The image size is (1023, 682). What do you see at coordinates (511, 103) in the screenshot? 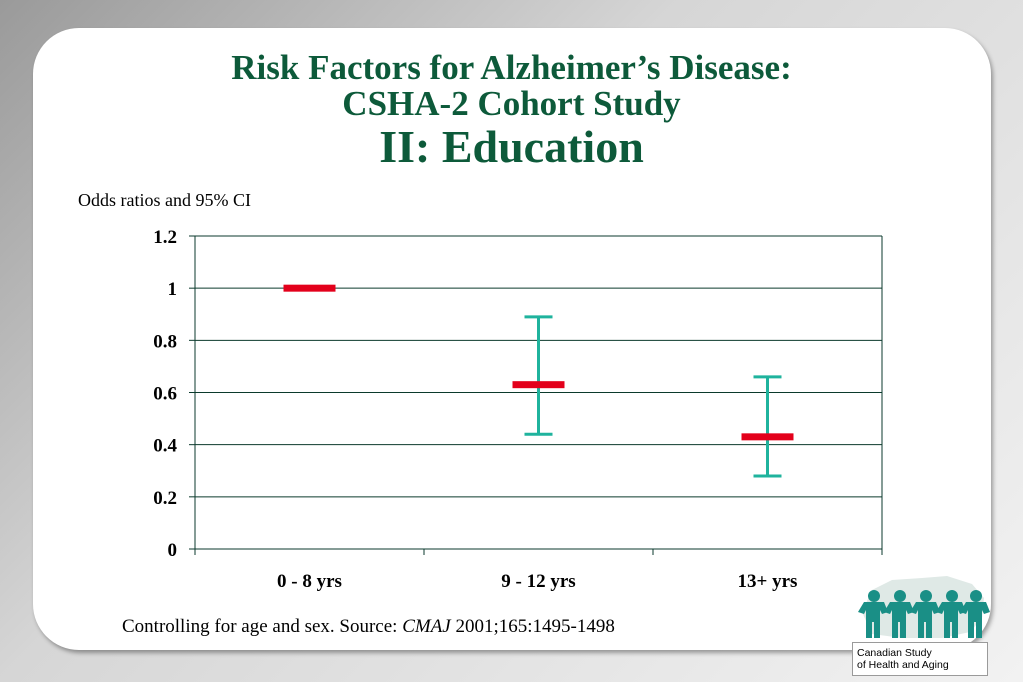
I see `title-line-2: CSHA-2 Cohort Study` at bounding box center [511, 103].